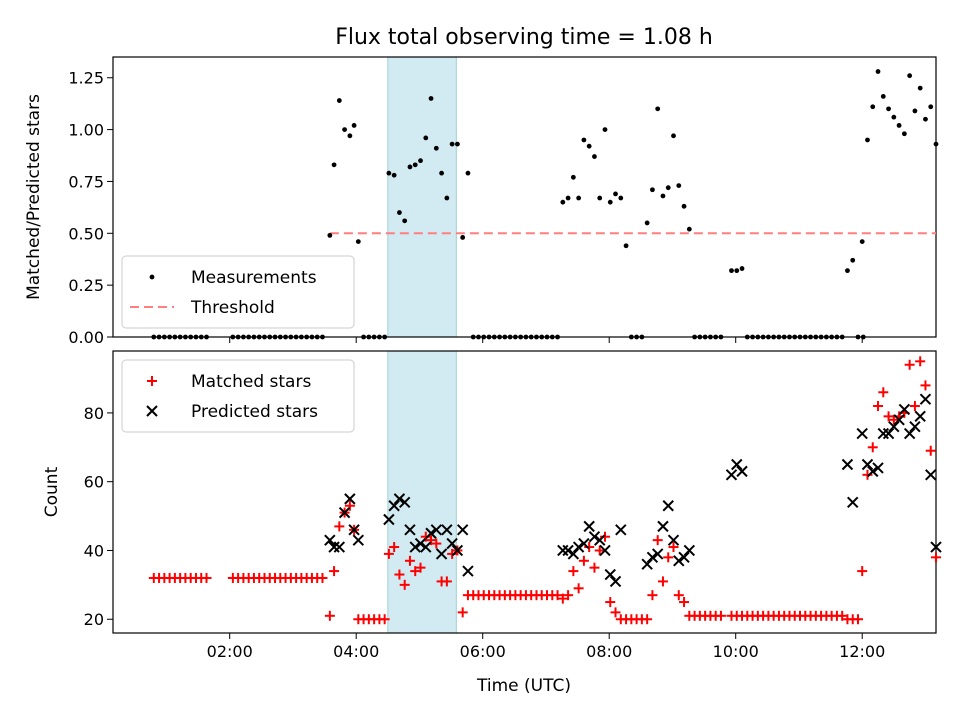 Image resolution: width=960 pixels, height=720 pixels. Describe the element at coordinates (356, 651) in the screenshot. I see `x-tick-label: 04:00` at that location.